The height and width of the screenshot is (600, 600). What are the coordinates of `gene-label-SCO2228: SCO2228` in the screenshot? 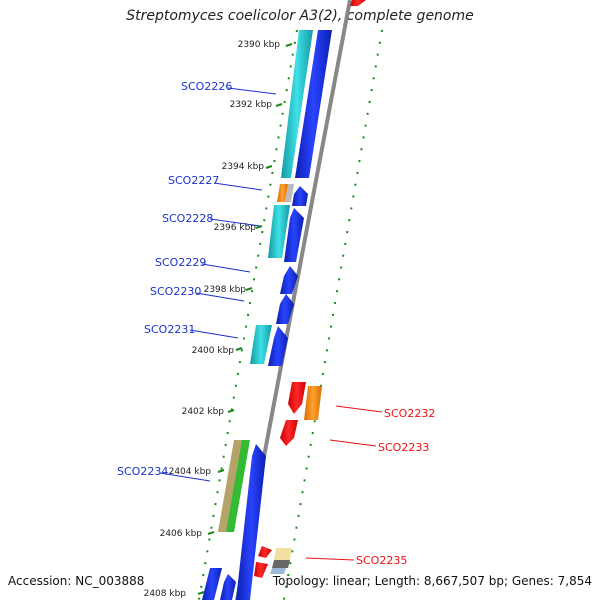 It's located at (187, 218).